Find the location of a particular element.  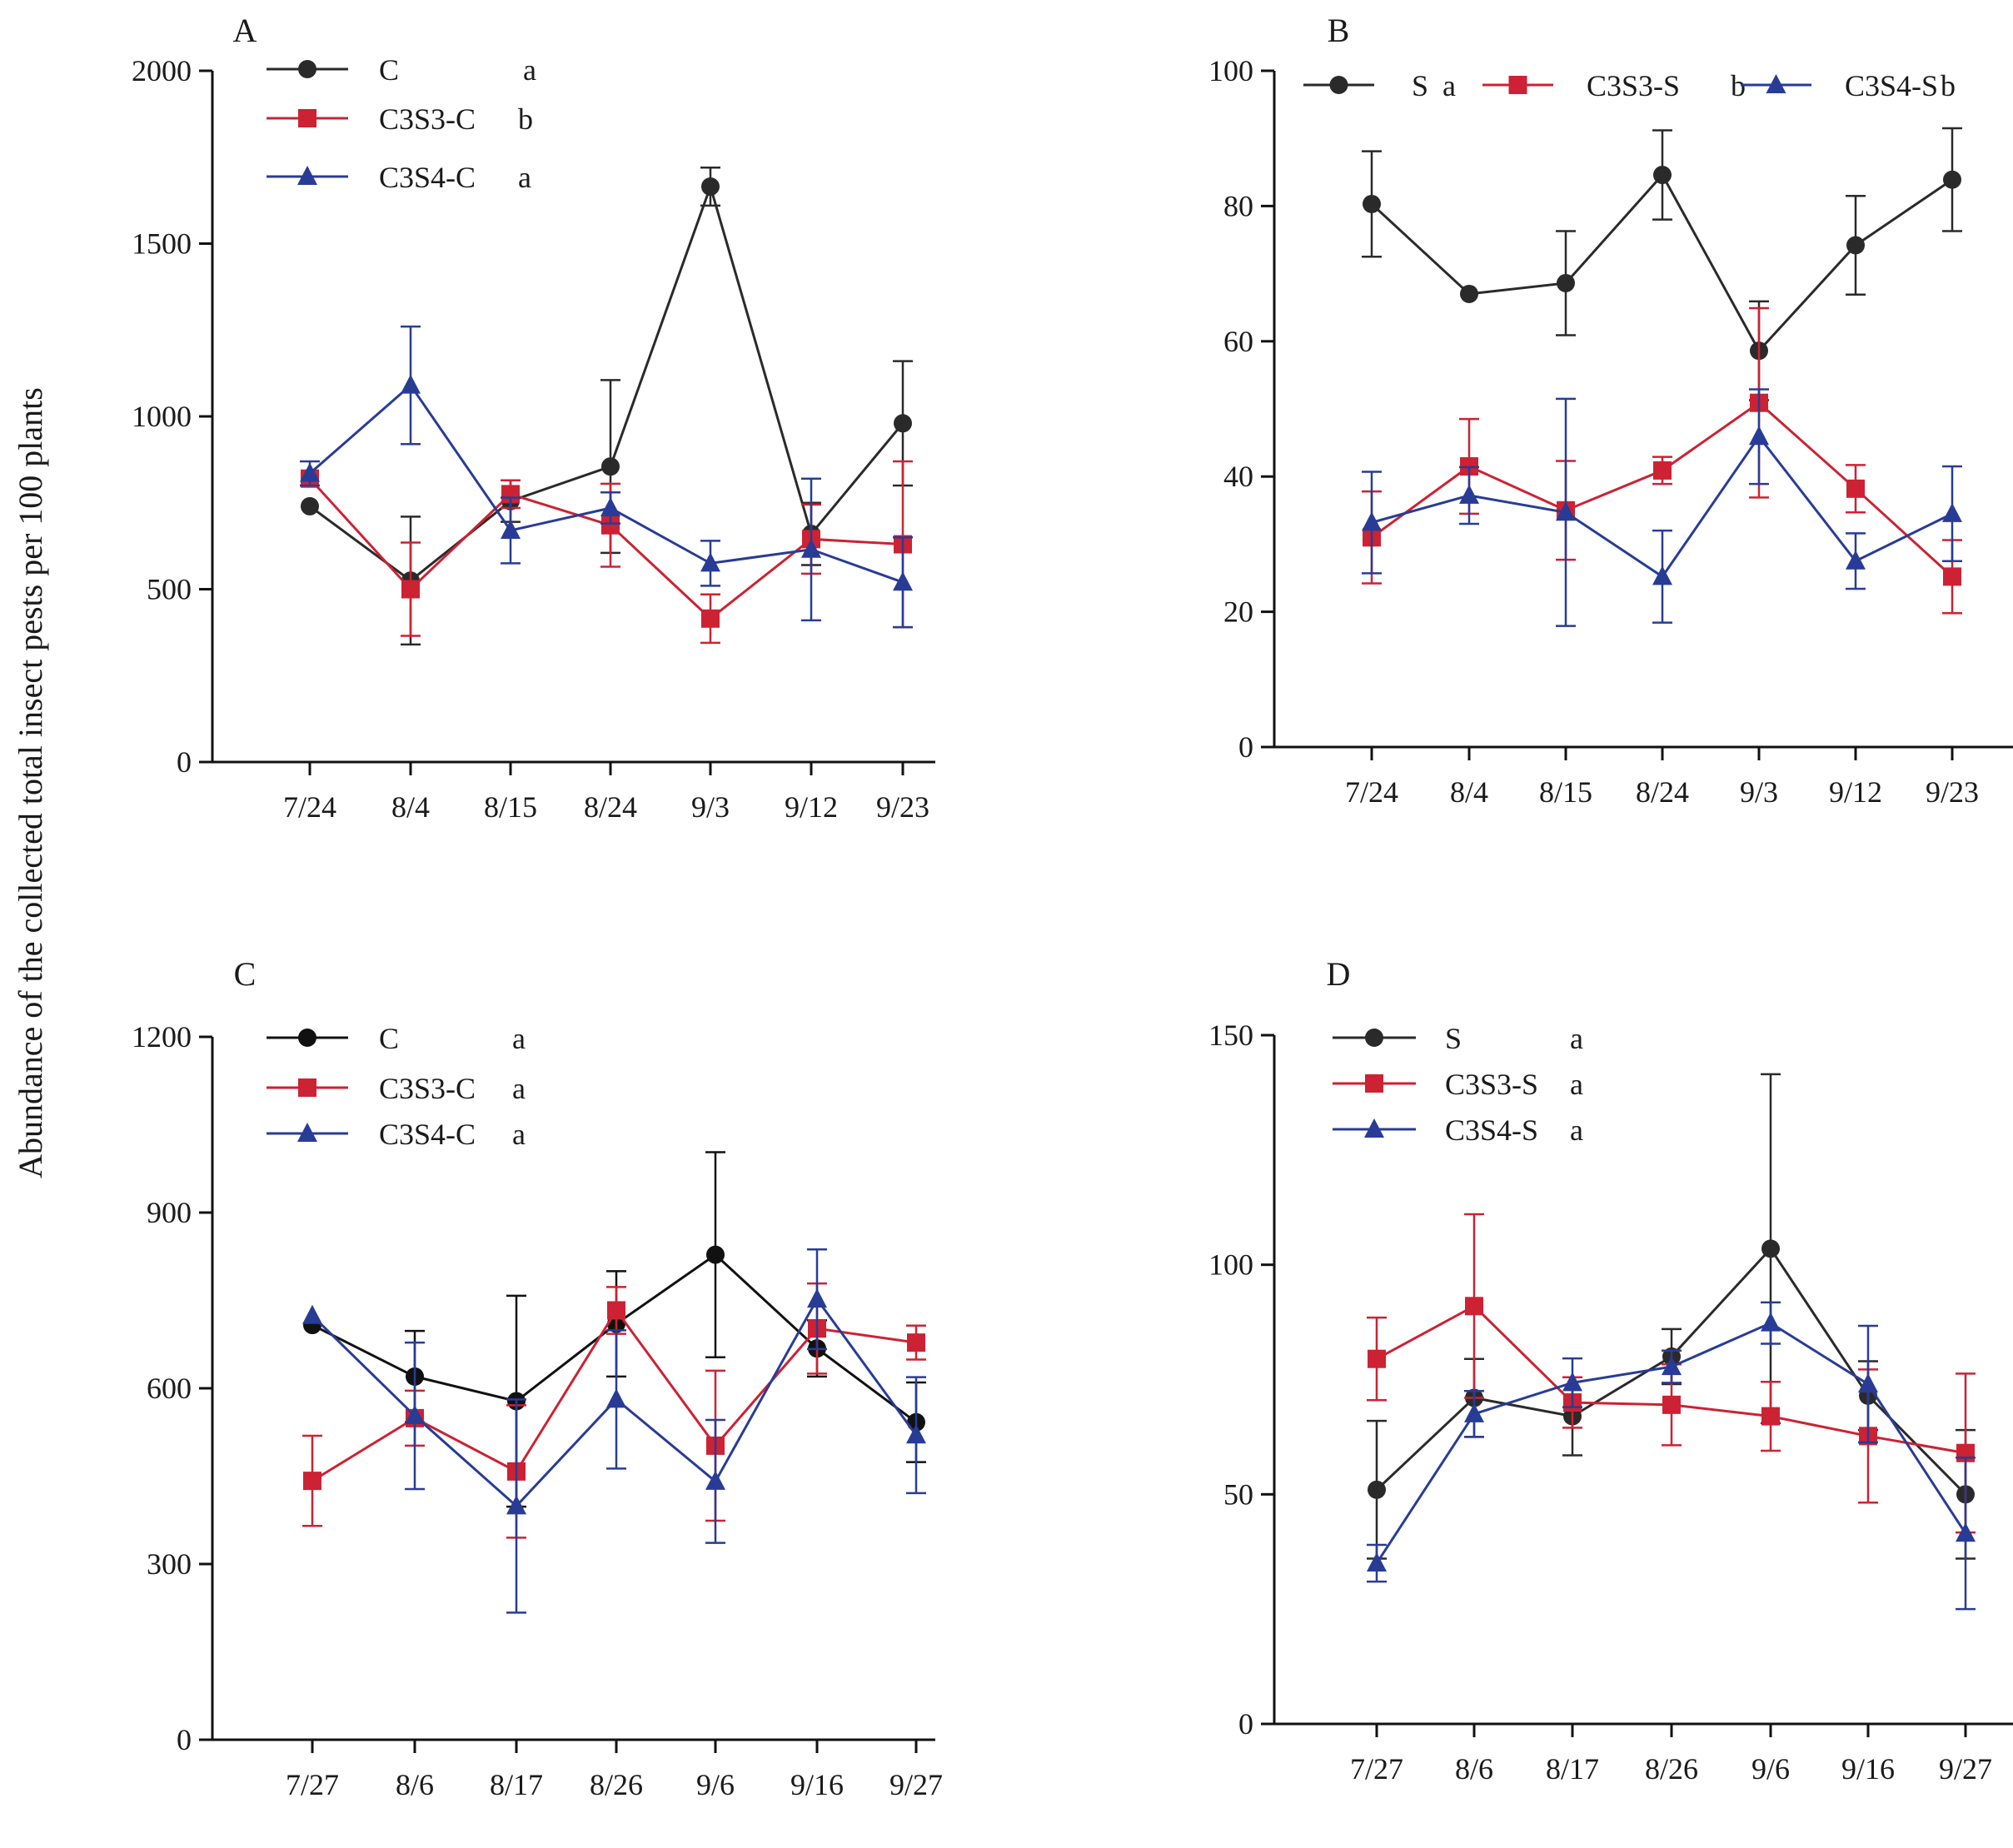

y-tick-label: 0 is located at coordinates (1245, 747).